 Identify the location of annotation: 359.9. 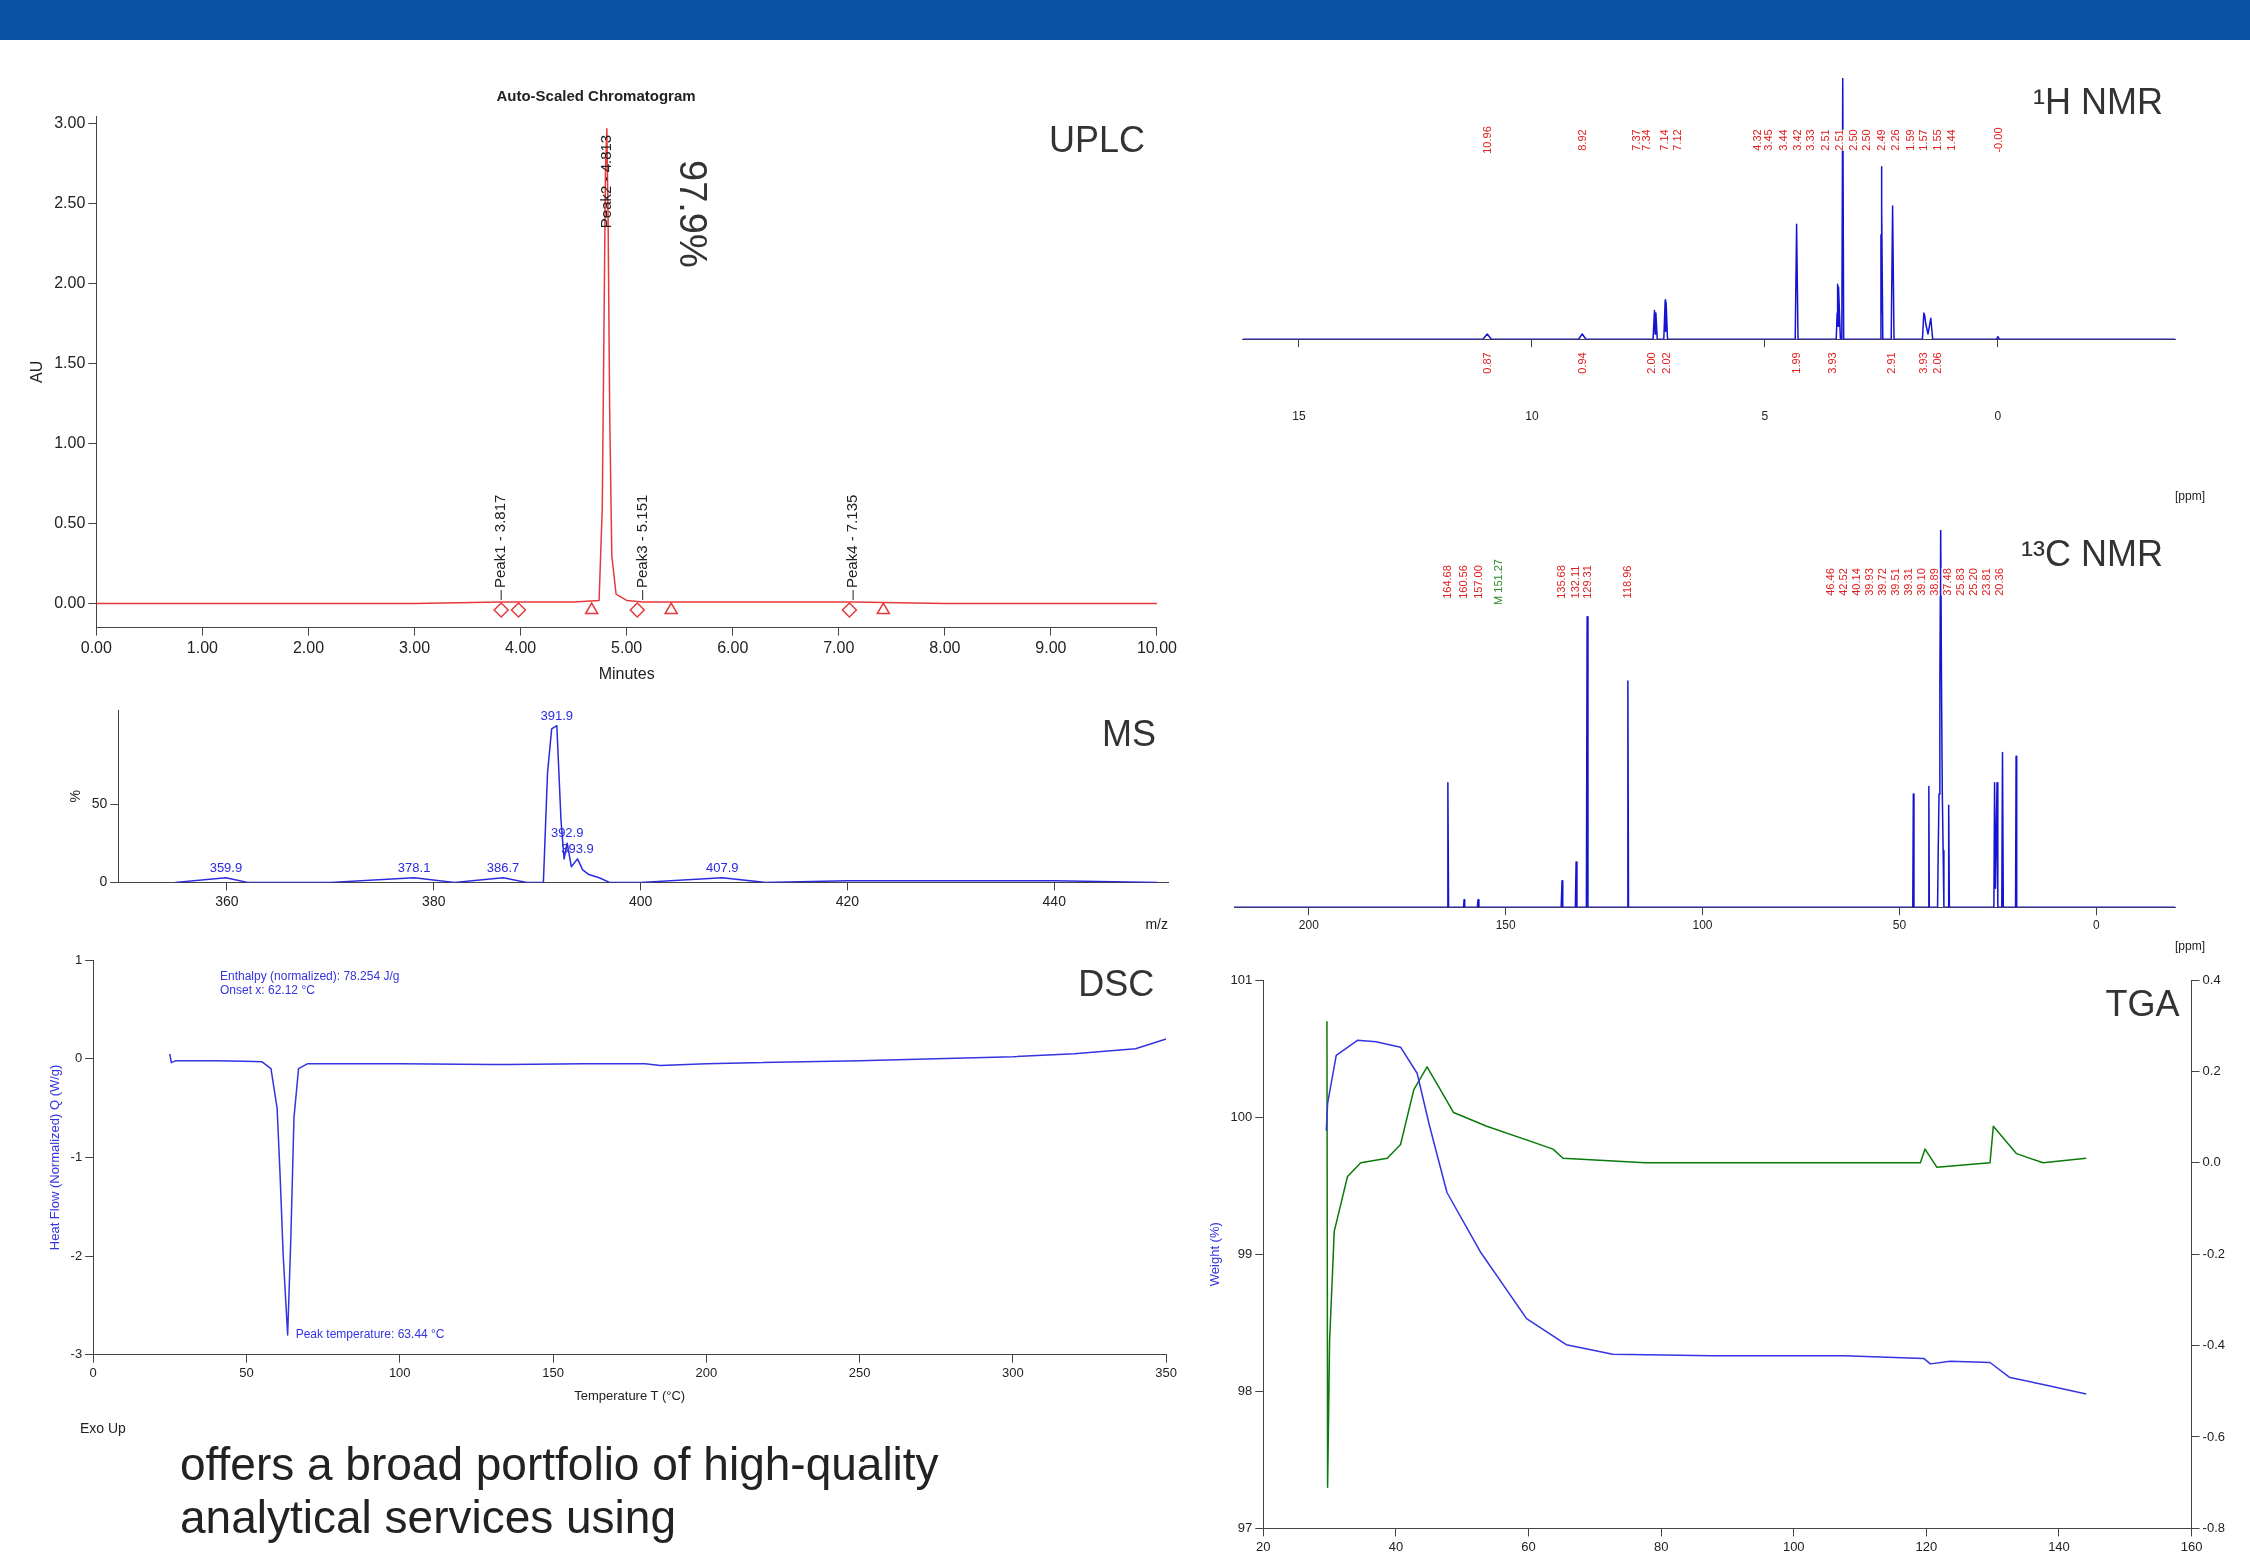
(226, 867).